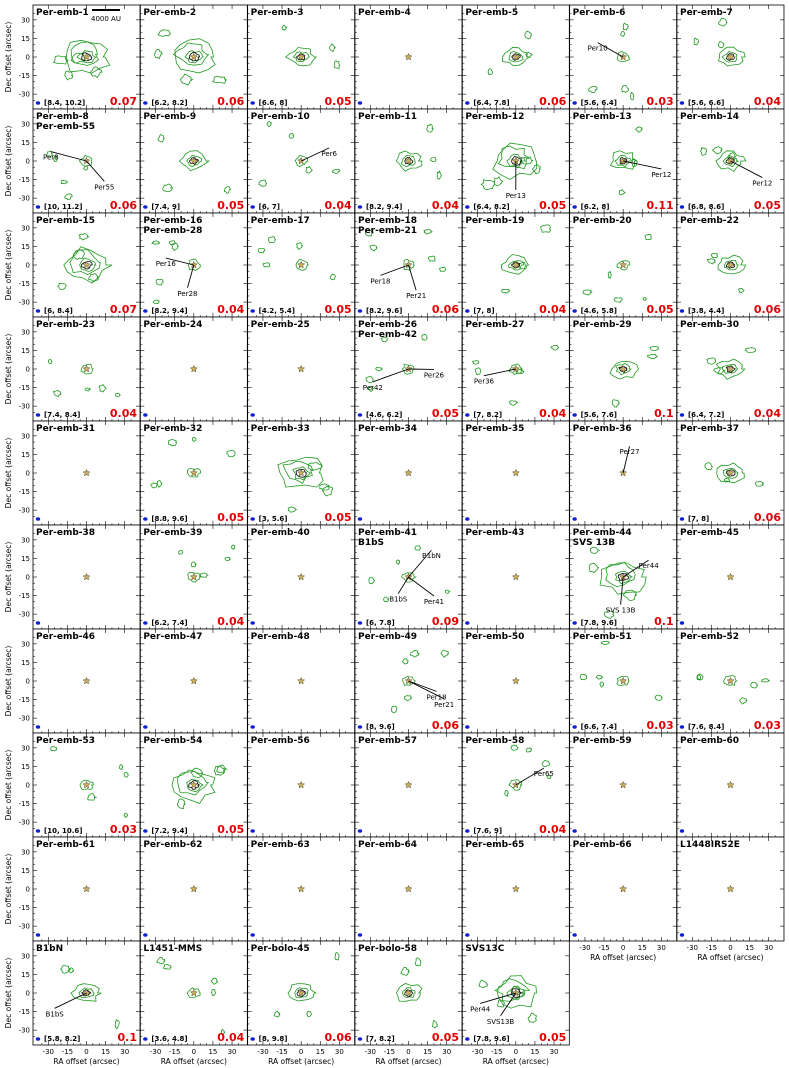 The width and height of the screenshot is (789, 1068). I want to click on panel: Per-emb-2 [6.2, 8.2] 0.06, so click(193, 57).